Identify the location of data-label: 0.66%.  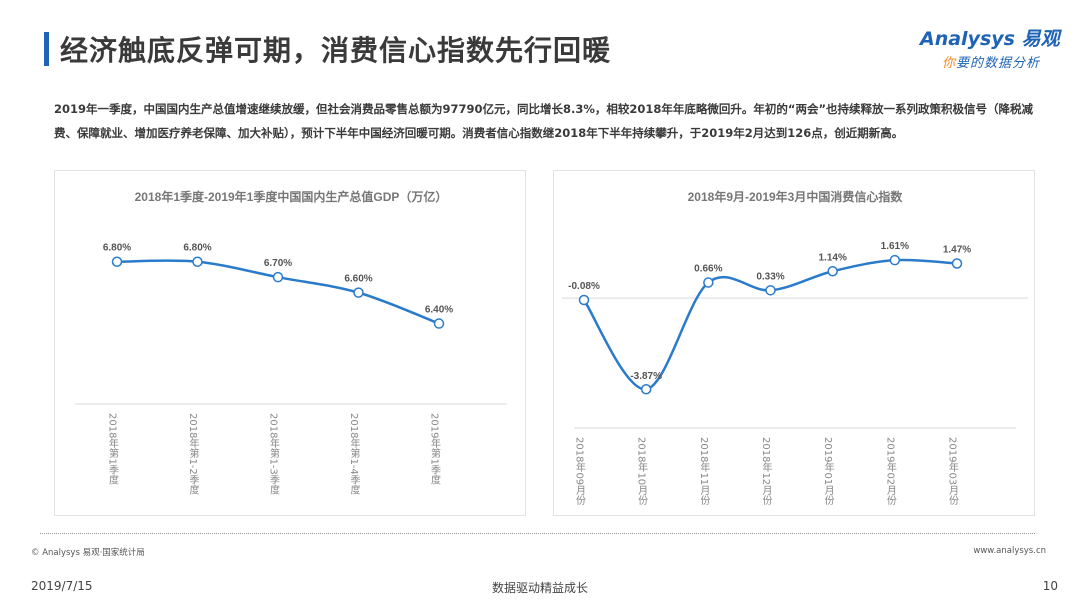
(708, 269).